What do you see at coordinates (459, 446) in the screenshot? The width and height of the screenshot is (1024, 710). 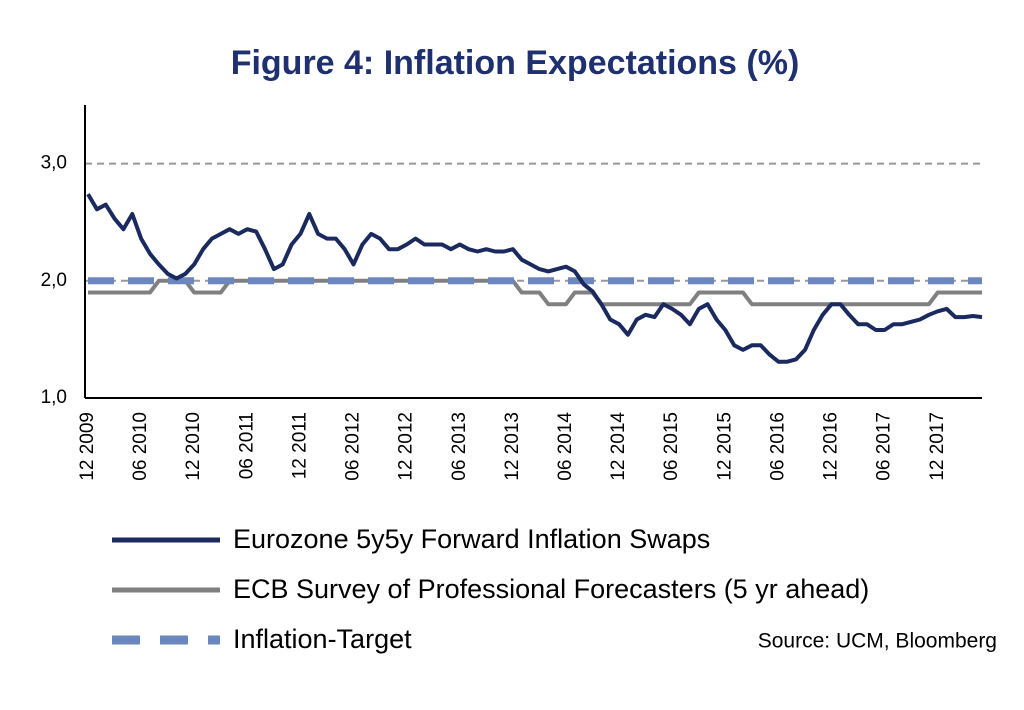 I see `x-tick-label: 06 2013` at bounding box center [459, 446].